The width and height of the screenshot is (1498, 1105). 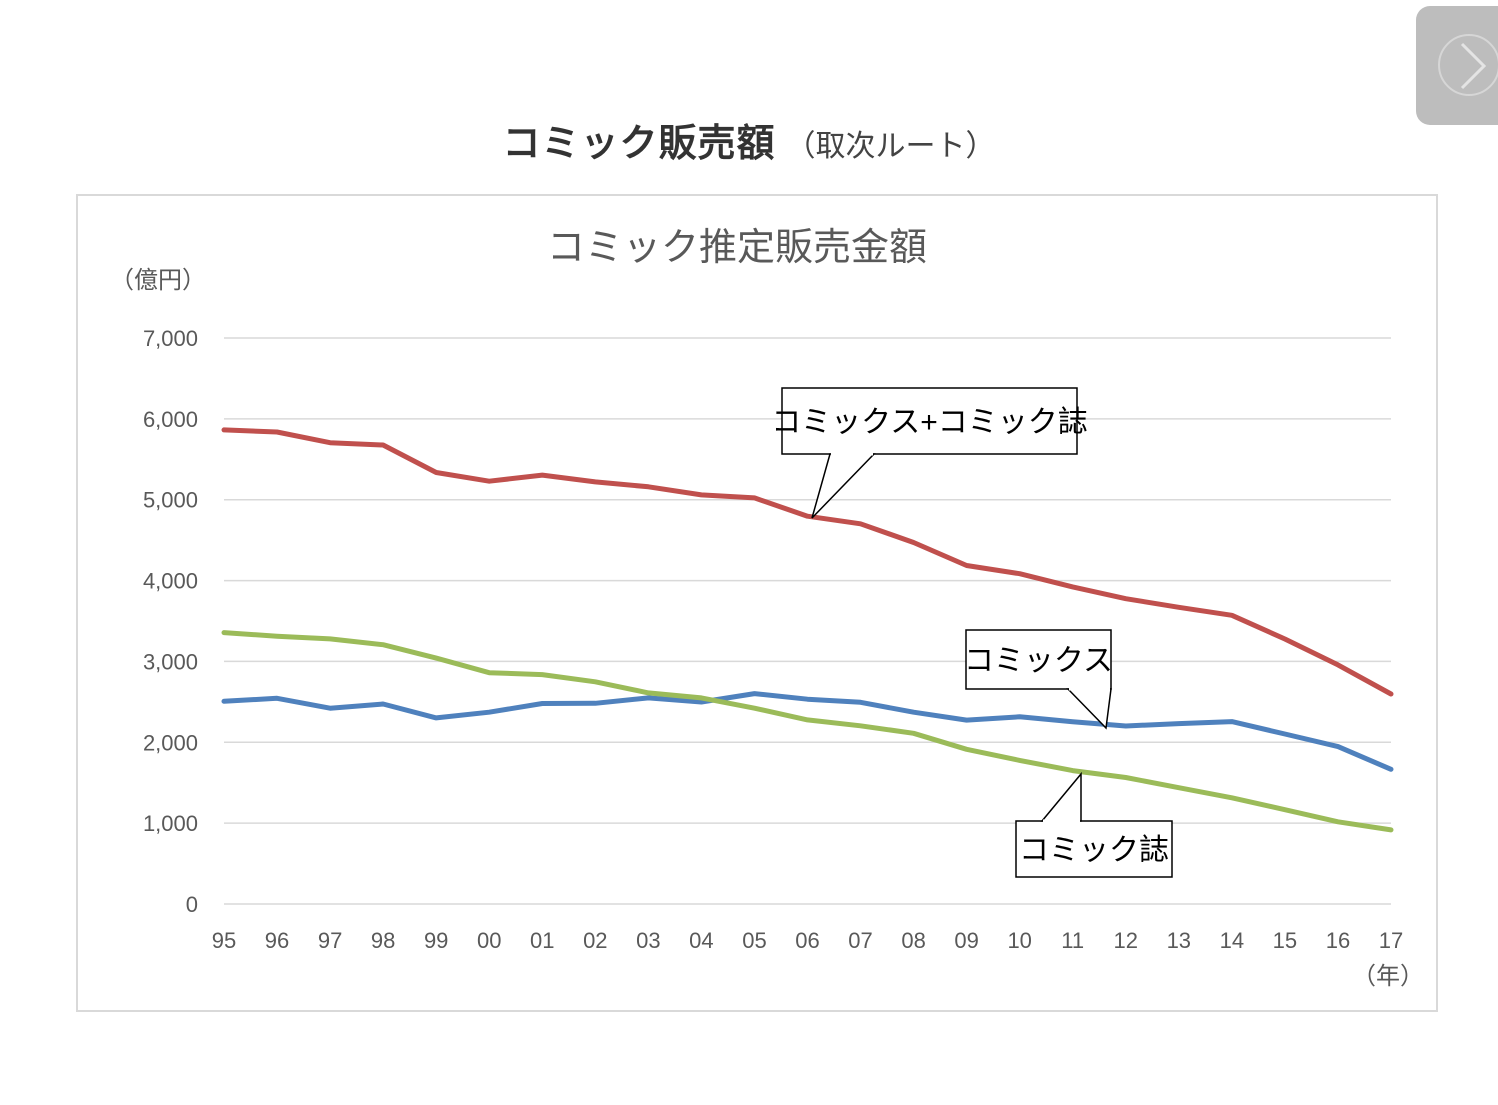 I want to click on x-tick-label: 15, so click(x=1285, y=940).